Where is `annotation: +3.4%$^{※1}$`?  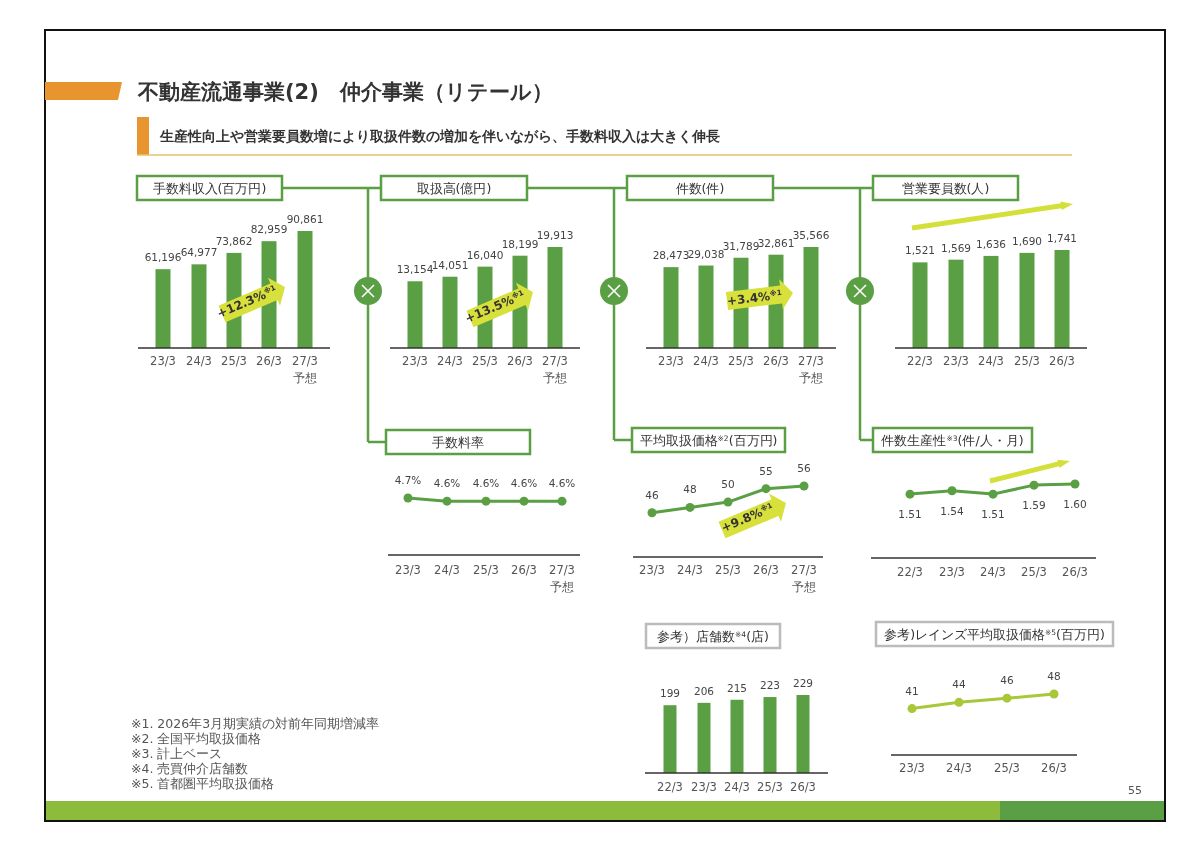 annotation: +3.4%$^{※1}$ is located at coordinates (754, 298).